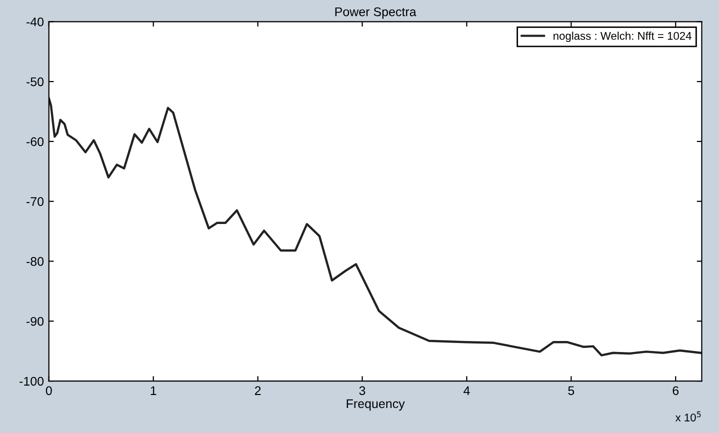 This screenshot has height=433, width=719. I want to click on y-tick-label: -40, so click(35, 21).